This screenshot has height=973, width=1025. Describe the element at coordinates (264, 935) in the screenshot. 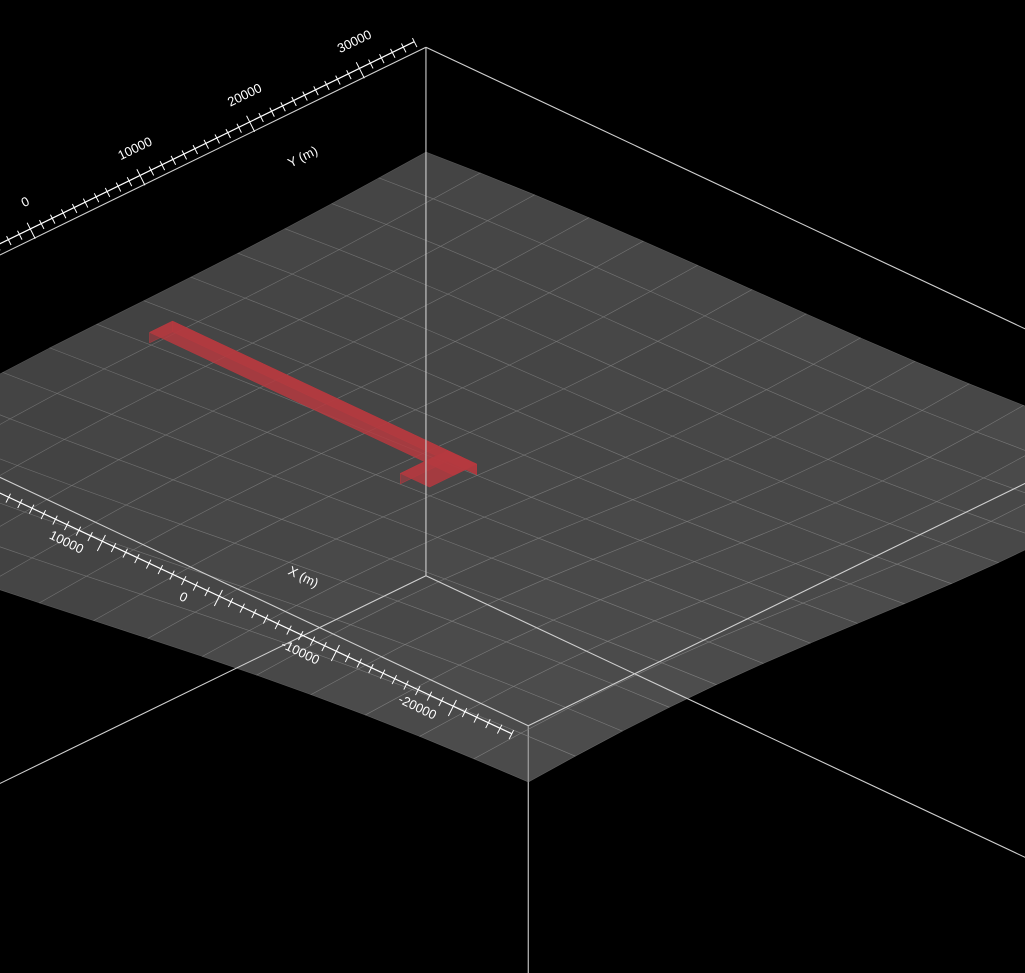

I see `box-edge-bottom-x-near` at that location.